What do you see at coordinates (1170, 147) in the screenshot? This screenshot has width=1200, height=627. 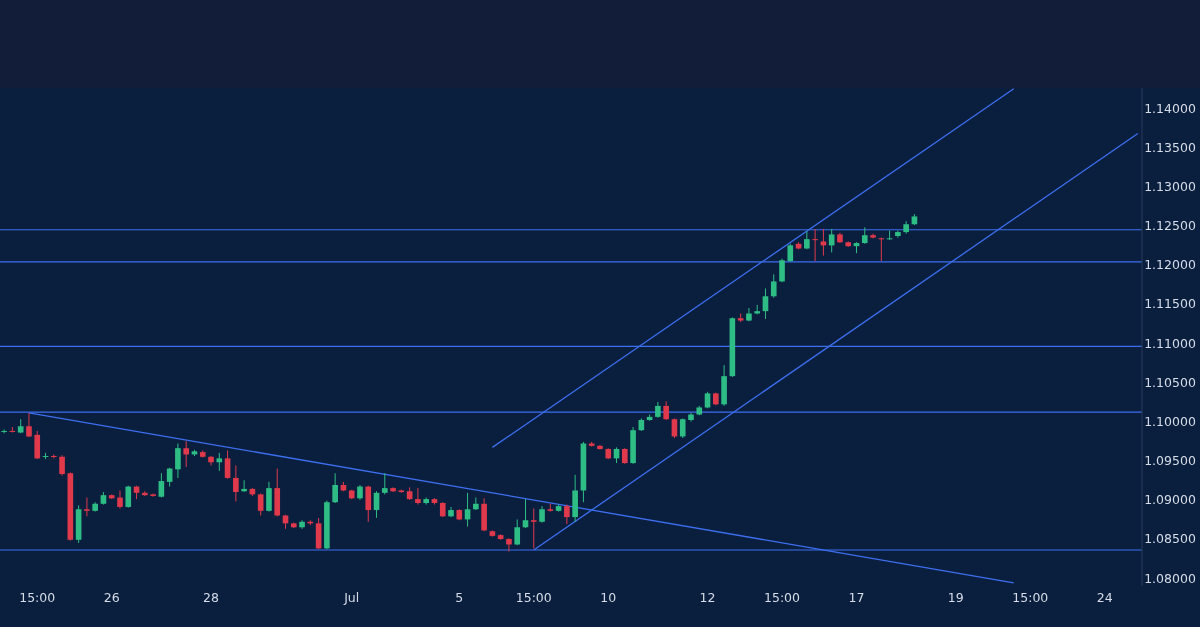 I see `y-tick-label: 1.13500` at bounding box center [1170, 147].